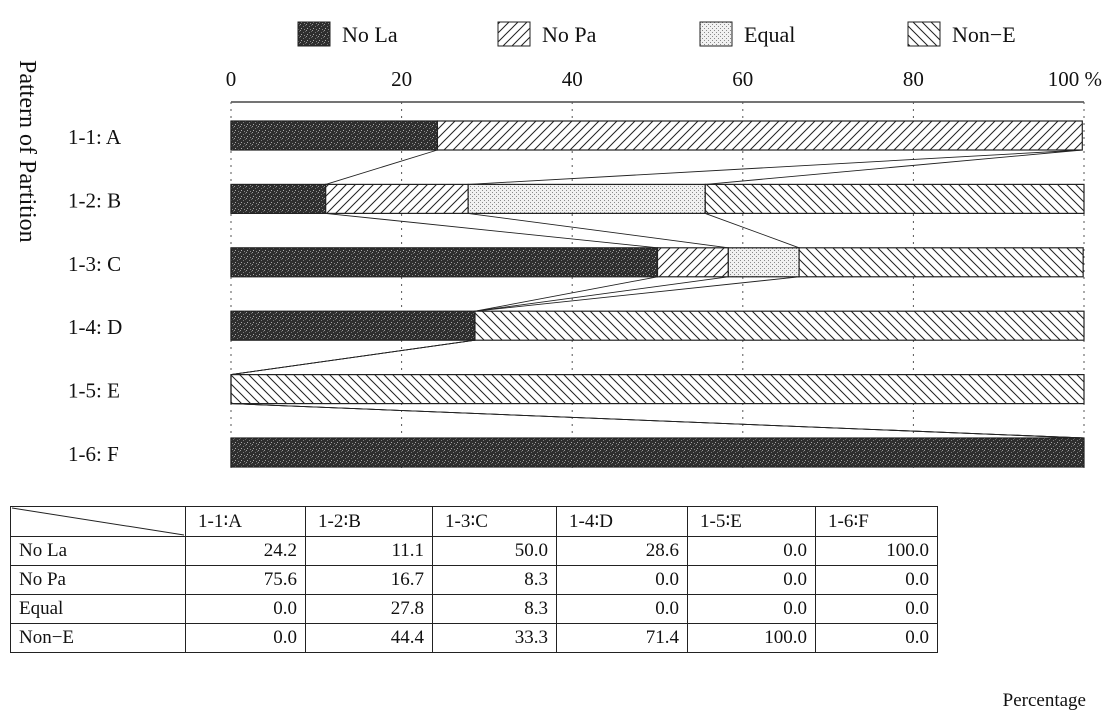 Image resolution: width=1112 pixels, height=713 pixels. I want to click on table-cell: 24.2, so click(245, 551).